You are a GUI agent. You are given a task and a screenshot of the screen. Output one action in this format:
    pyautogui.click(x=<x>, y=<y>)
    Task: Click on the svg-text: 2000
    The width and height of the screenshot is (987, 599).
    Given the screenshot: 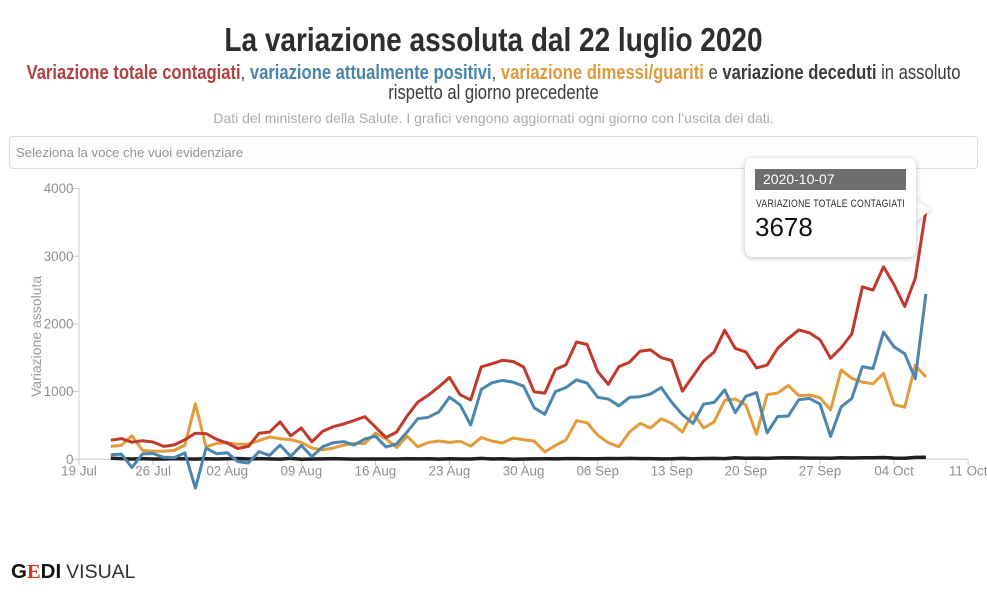 What is the action you would take?
    pyautogui.click(x=59, y=324)
    